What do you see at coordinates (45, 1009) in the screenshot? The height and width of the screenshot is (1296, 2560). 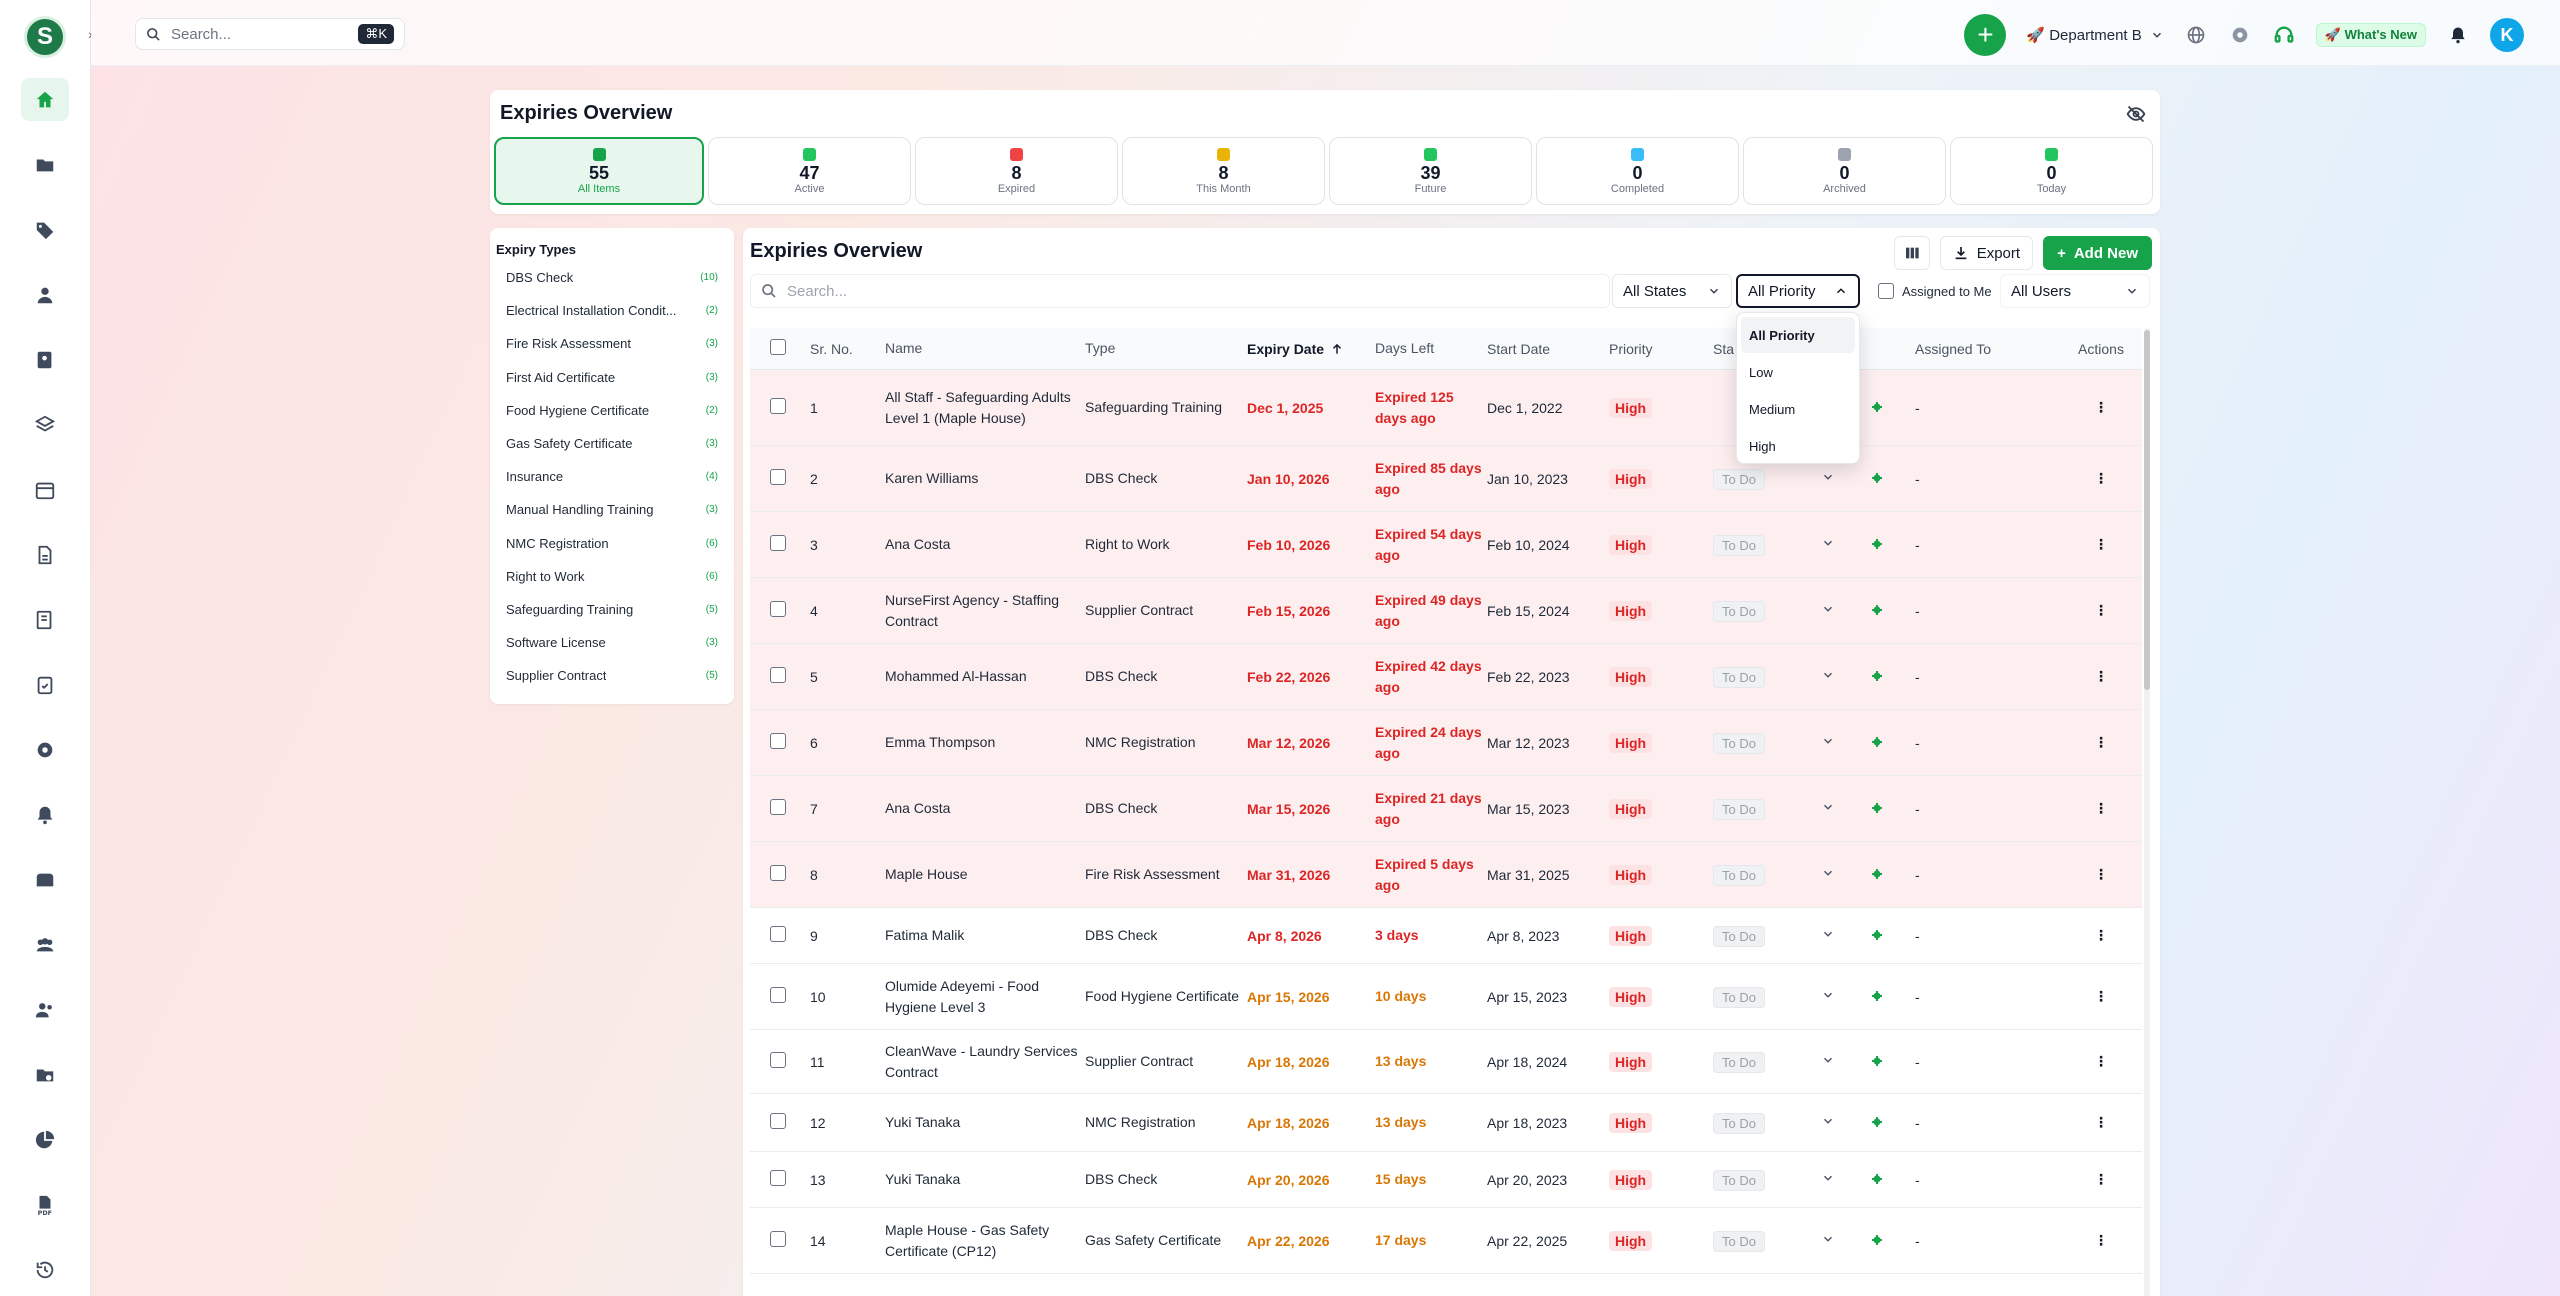 I see `users-icon` at bounding box center [45, 1009].